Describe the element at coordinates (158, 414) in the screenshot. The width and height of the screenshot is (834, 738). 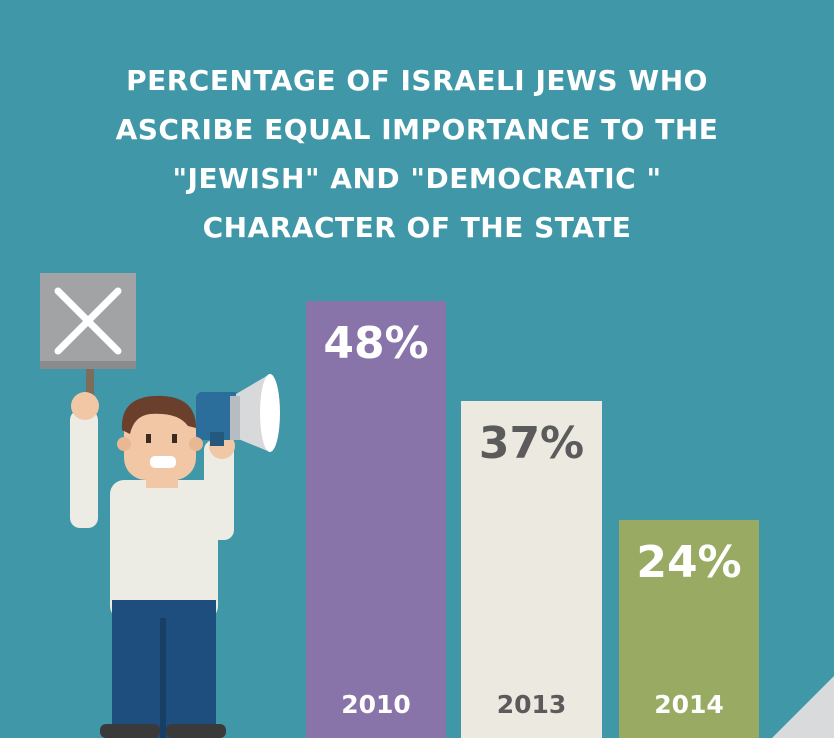
I see `hair` at that location.